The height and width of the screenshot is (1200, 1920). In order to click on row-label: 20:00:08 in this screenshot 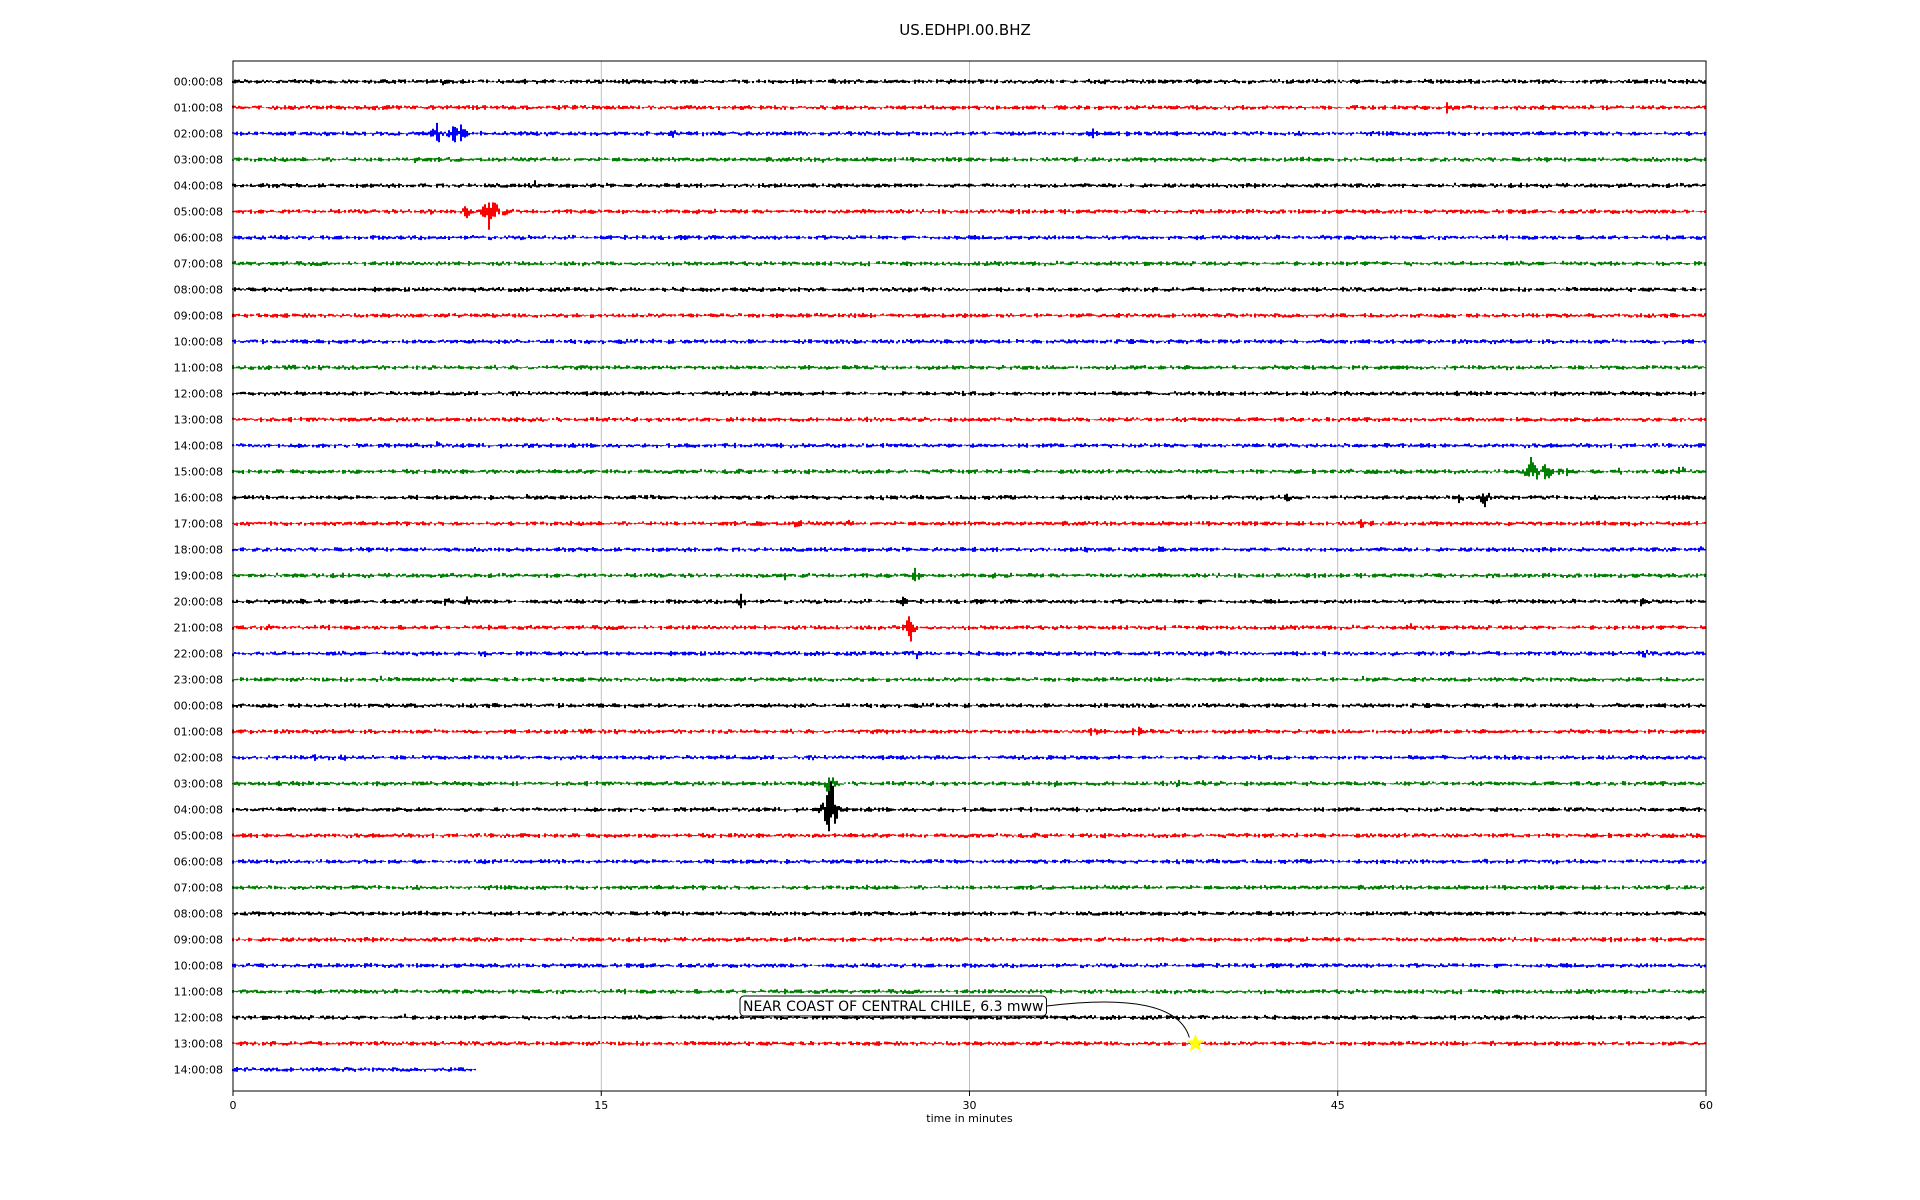, I will do `click(198, 602)`.